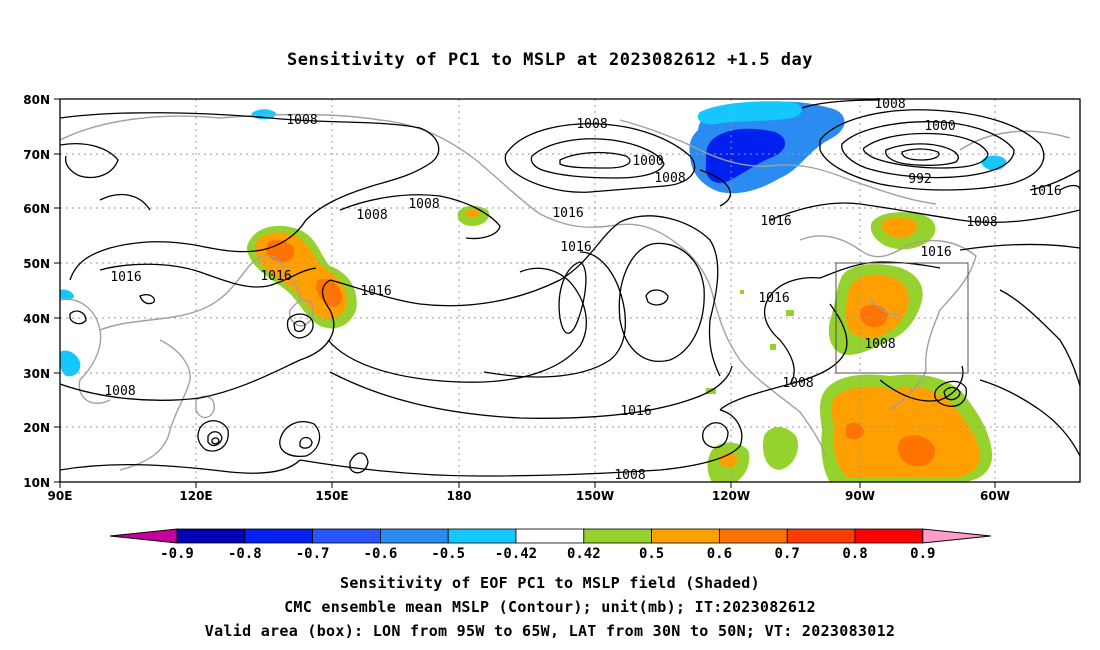  Describe the element at coordinates (60, 496) in the screenshot. I see `lon-label: 90E` at that location.